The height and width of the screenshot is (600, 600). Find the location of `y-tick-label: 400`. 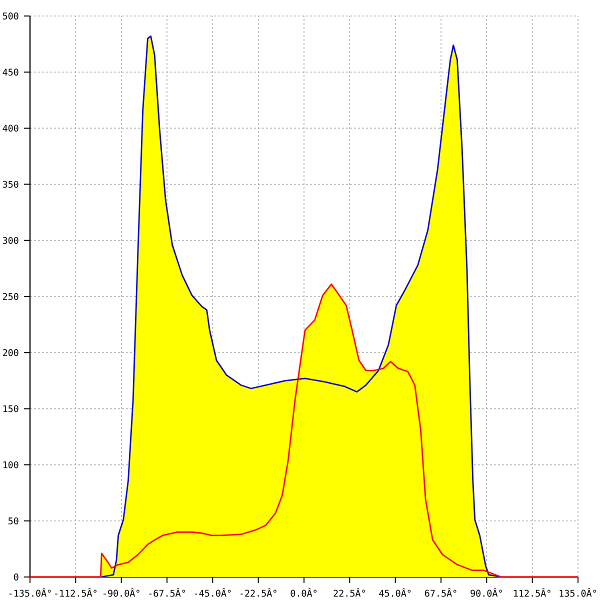

y-tick-label: 400 is located at coordinates (10, 128).